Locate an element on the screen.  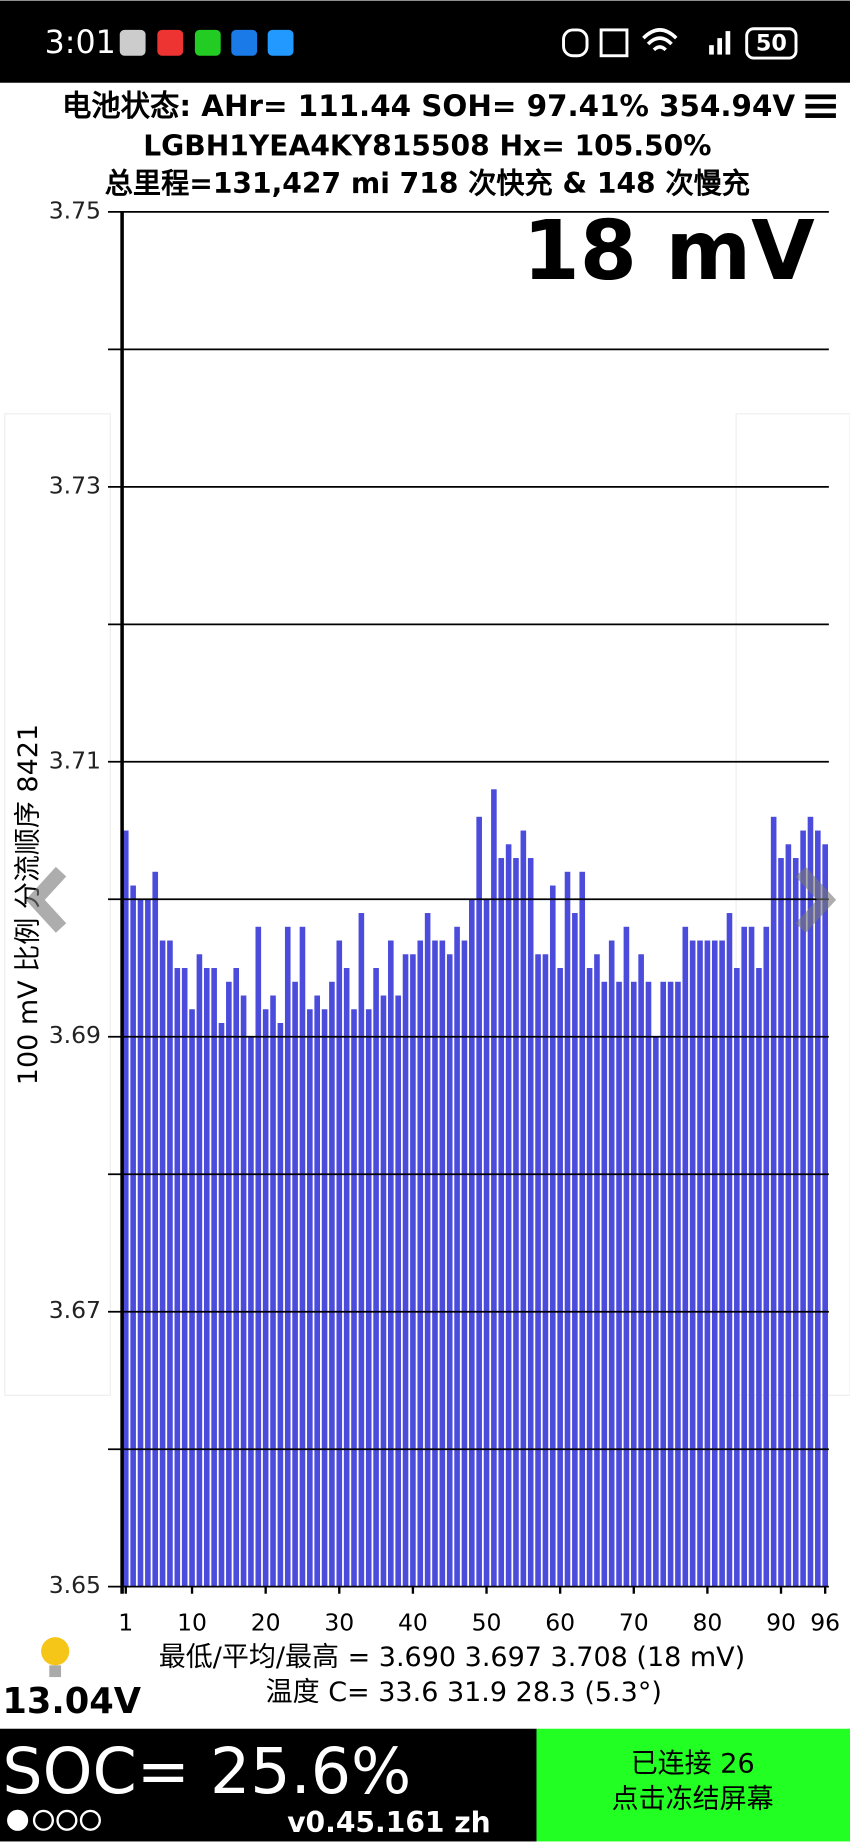
y-tick-label: 3.75 is located at coordinates (75, 210).